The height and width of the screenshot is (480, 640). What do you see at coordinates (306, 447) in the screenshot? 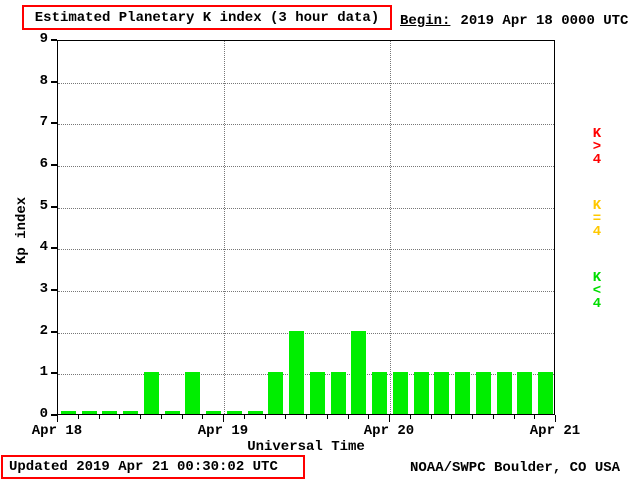
I see `x-axis-title: Universal Time` at bounding box center [306, 447].